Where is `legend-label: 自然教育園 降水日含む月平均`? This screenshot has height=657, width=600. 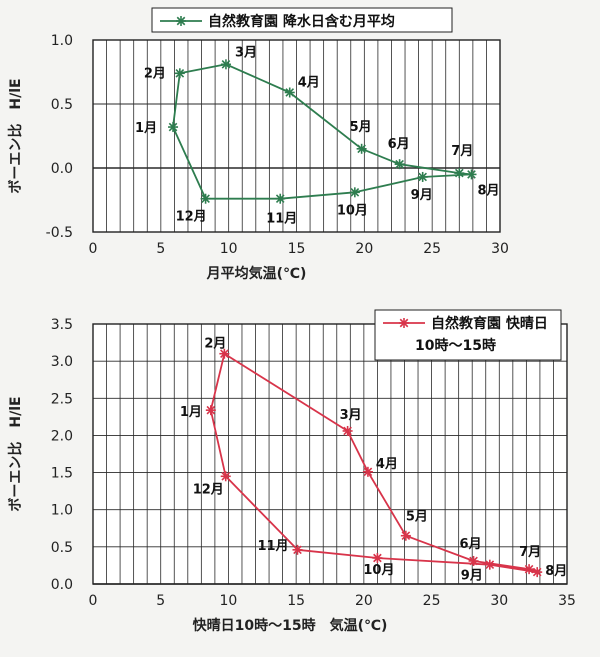 legend-label: 自然教育園 降水日含む月平均 is located at coordinates (301, 21).